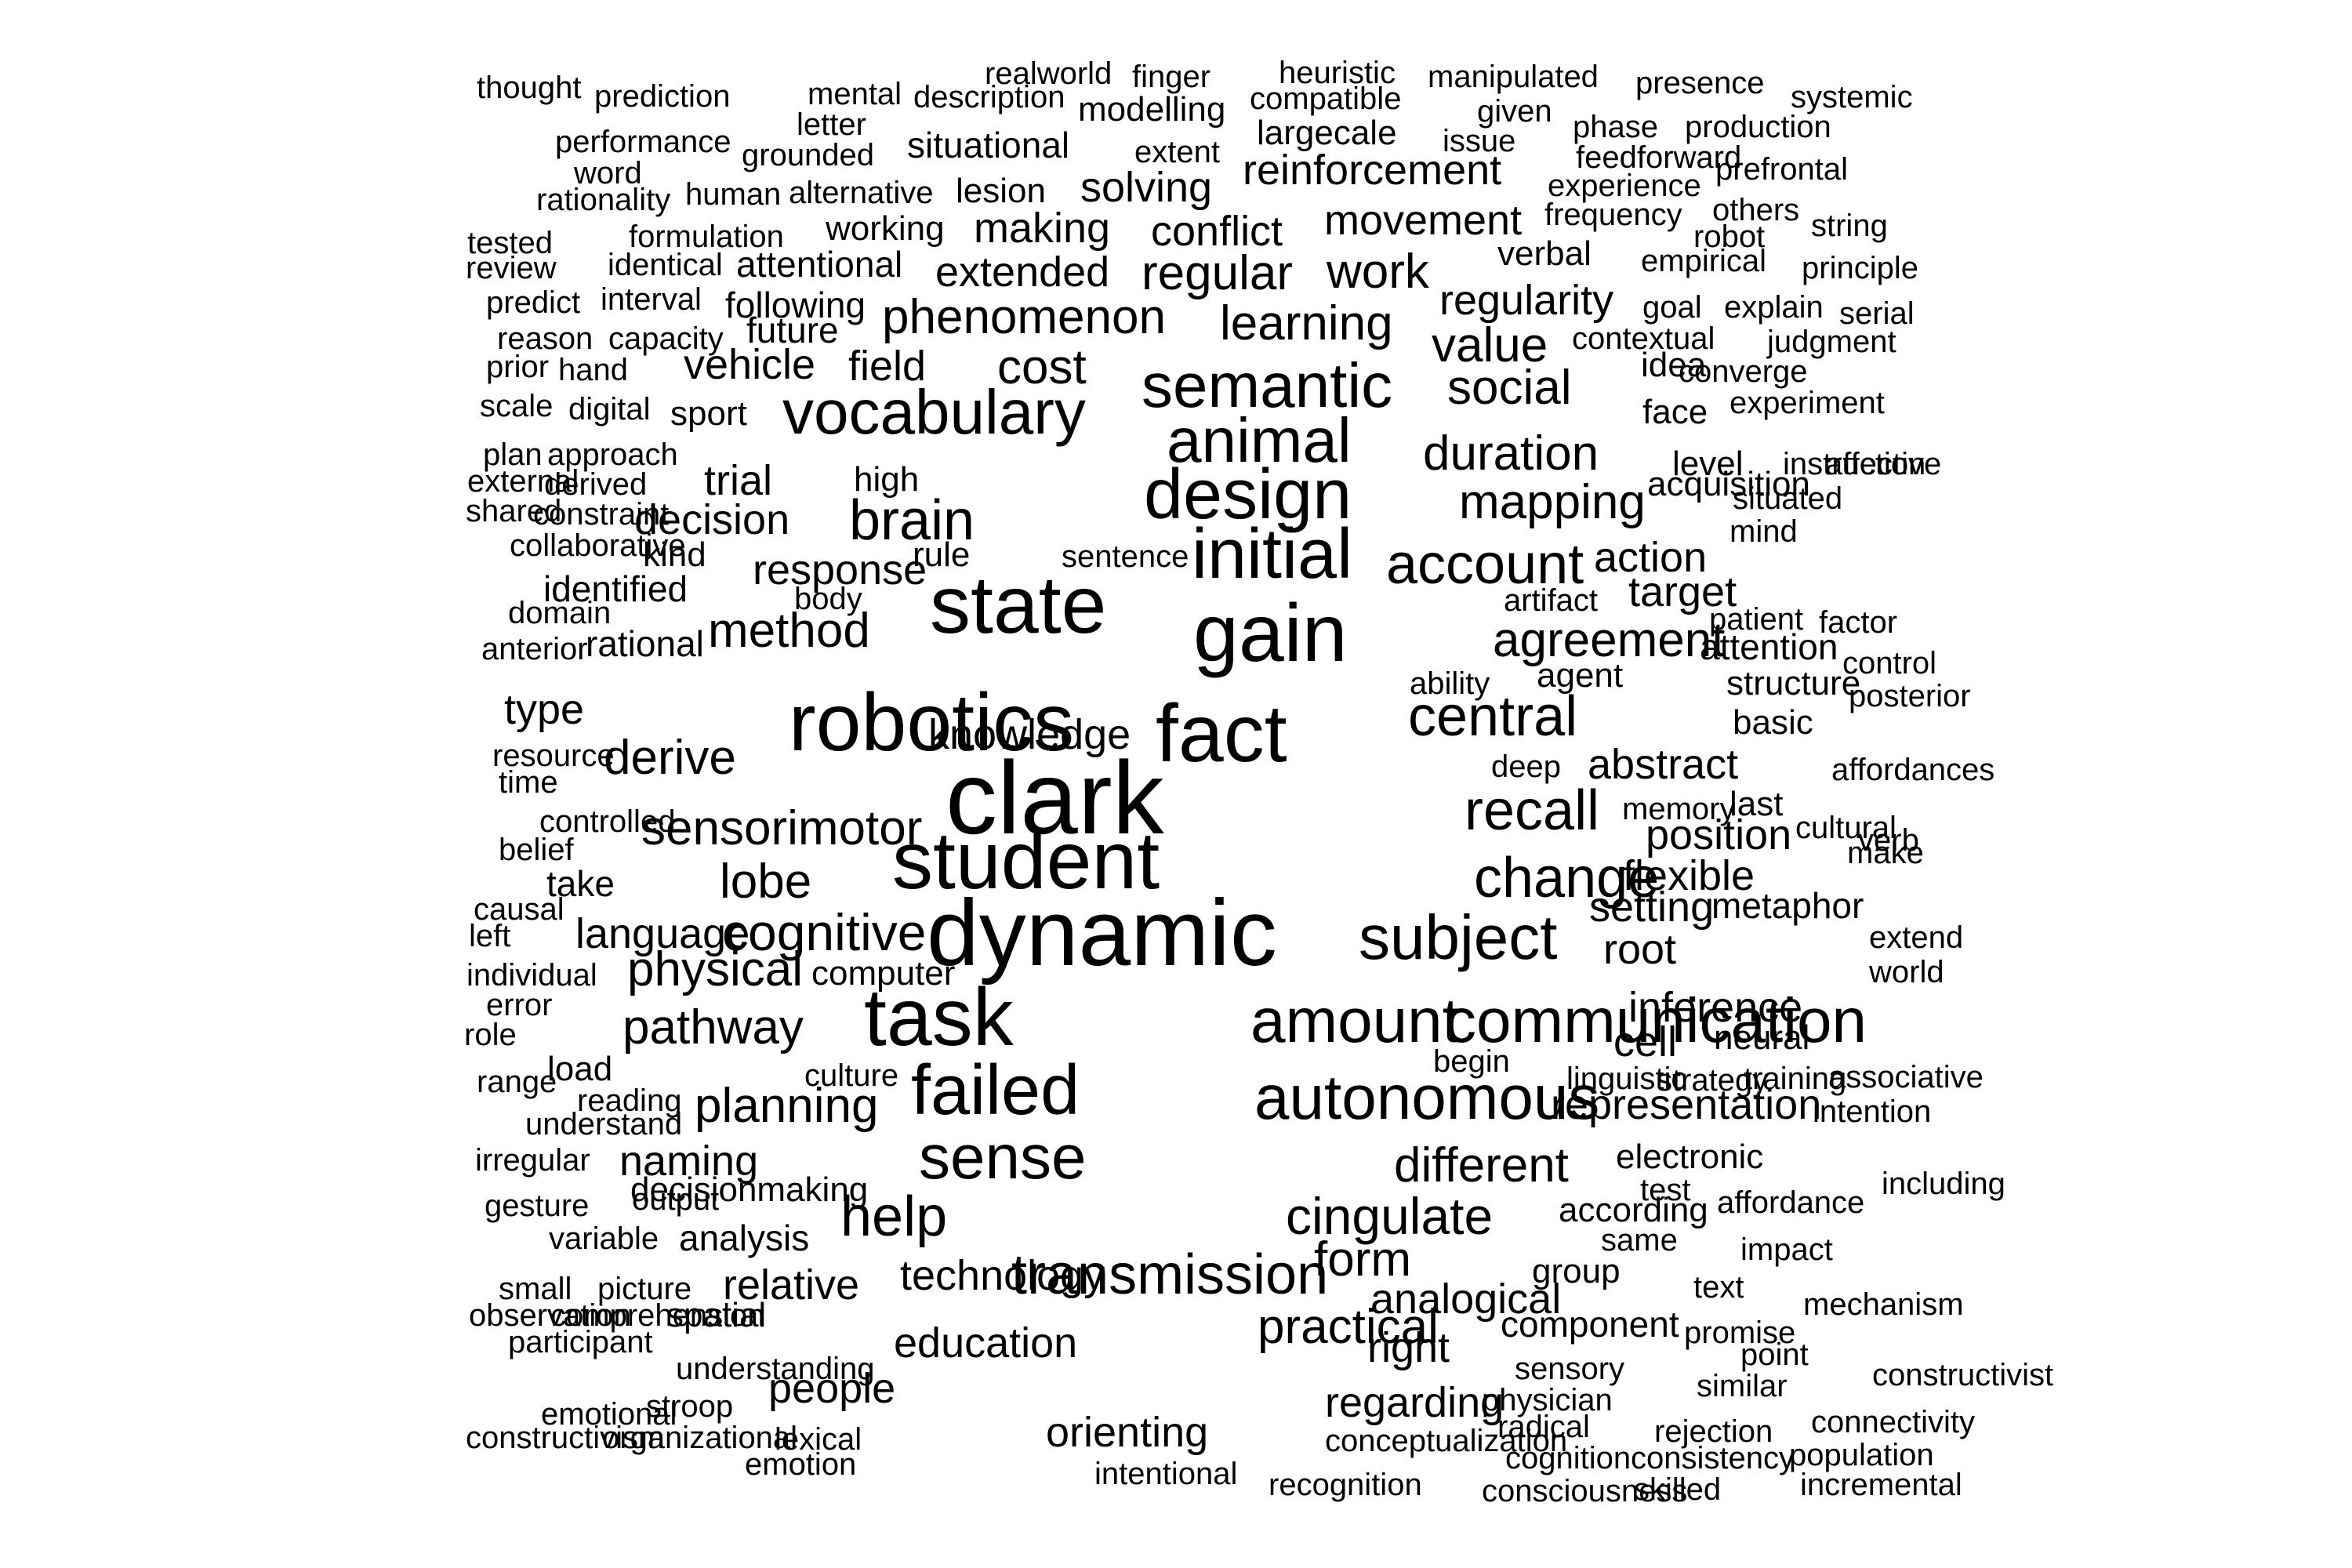 This screenshot has height=1568, width=2352. Describe the element at coordinates (738, 480) in the screenshot. I see `word: trial` at that location.